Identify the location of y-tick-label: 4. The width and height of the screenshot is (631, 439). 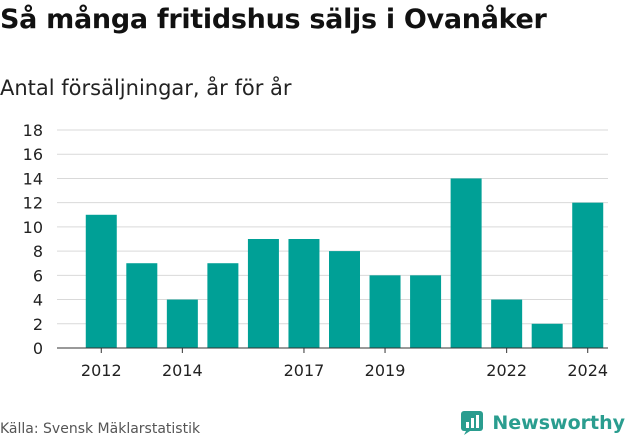
(38, 300).